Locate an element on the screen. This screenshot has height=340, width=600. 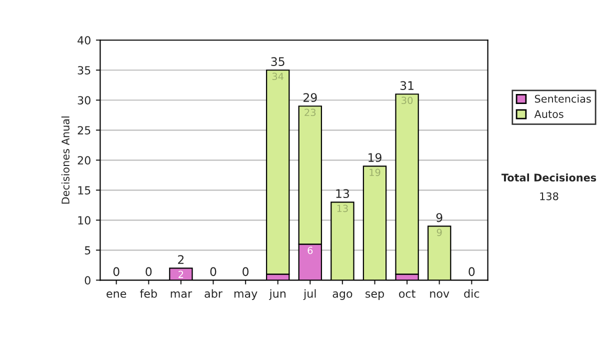
x-tick-label: mar is located at coordinates (181, 294).